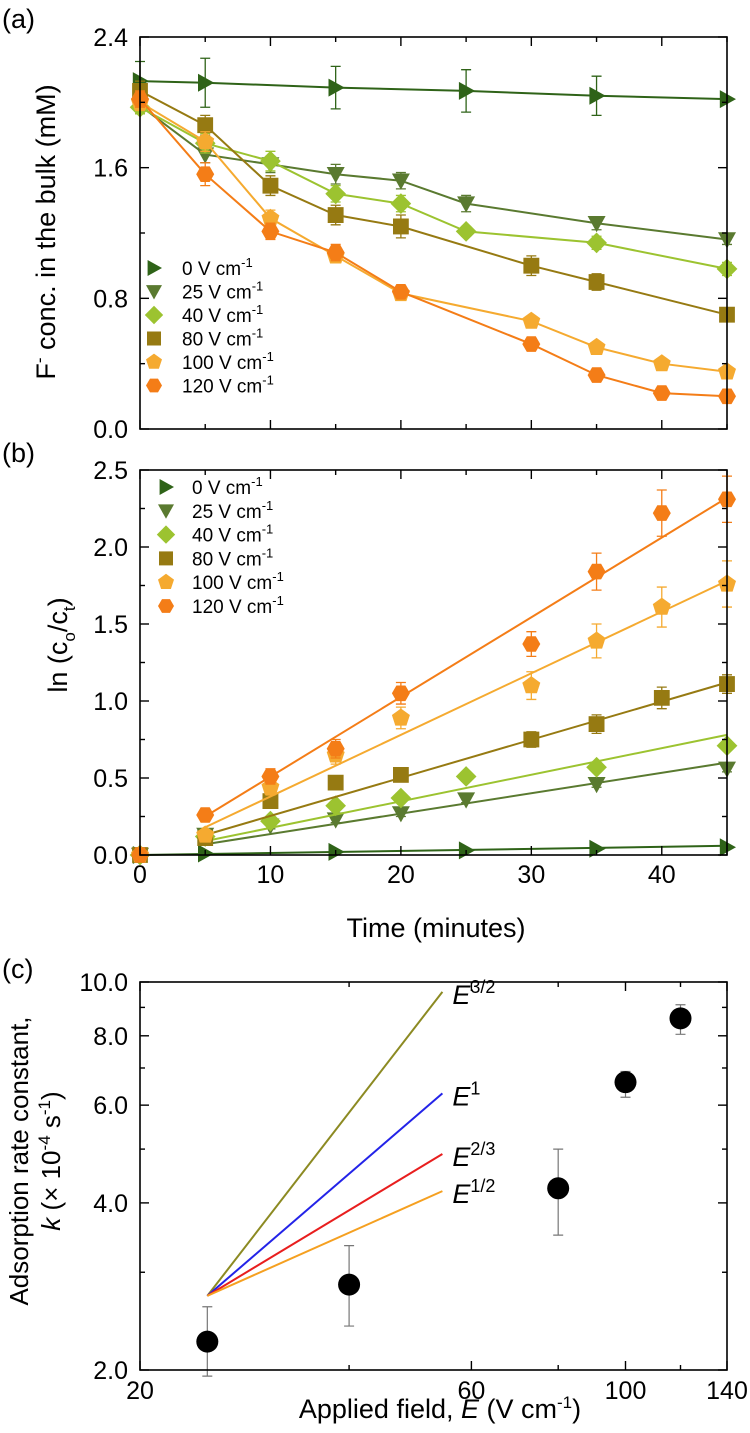  Describe the element at coordinates (440, 1408) in the screenshot. I see `panel-c-x-axis-label: Applied field, E (V cm-1)` at that location.